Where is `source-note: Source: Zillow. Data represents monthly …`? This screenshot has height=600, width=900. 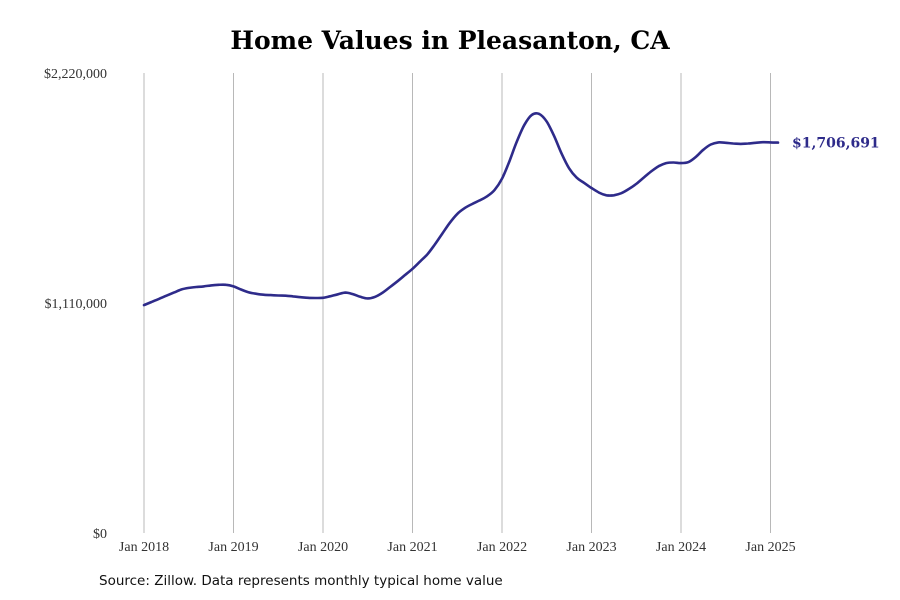
source-note: Source: Zillow. Data represents monthly … is located at coordinates (301, 581).